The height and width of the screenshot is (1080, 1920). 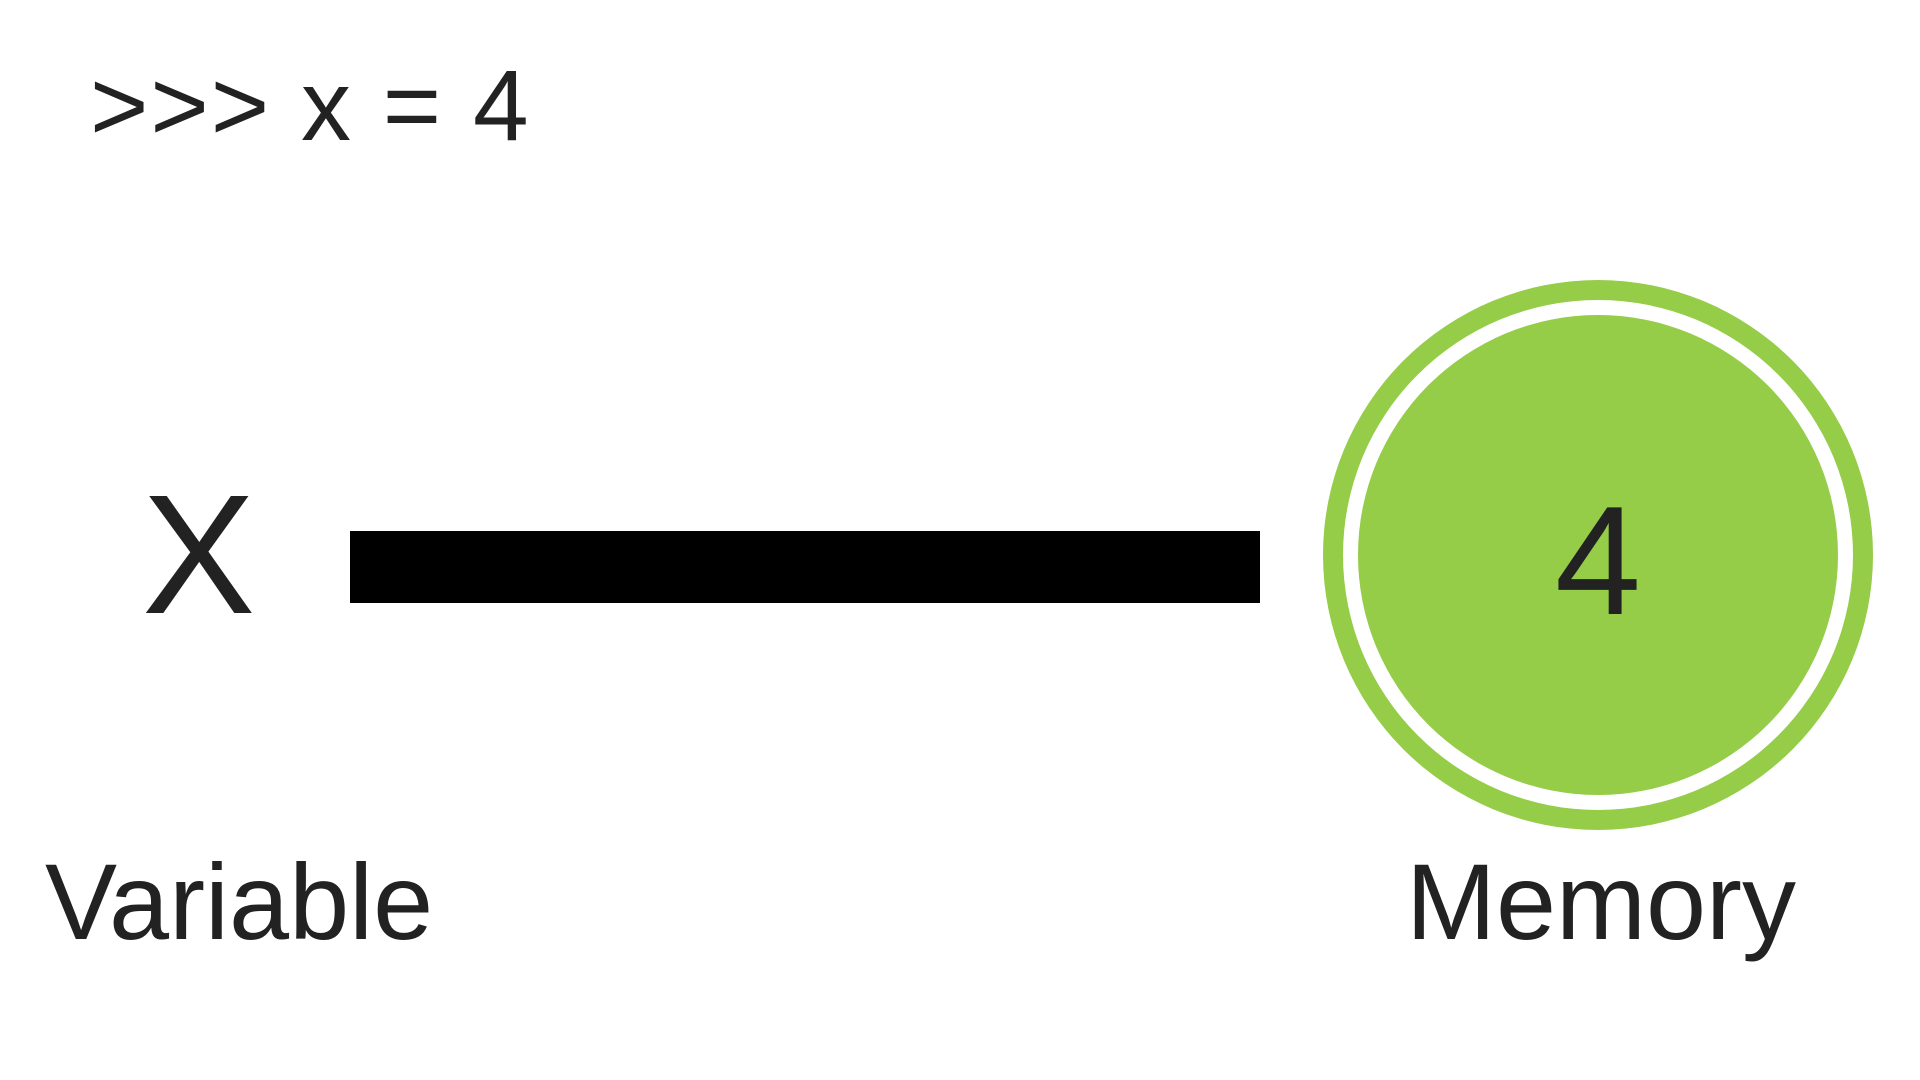 I want to click on variable-name: X, so click(x=199, y=555).